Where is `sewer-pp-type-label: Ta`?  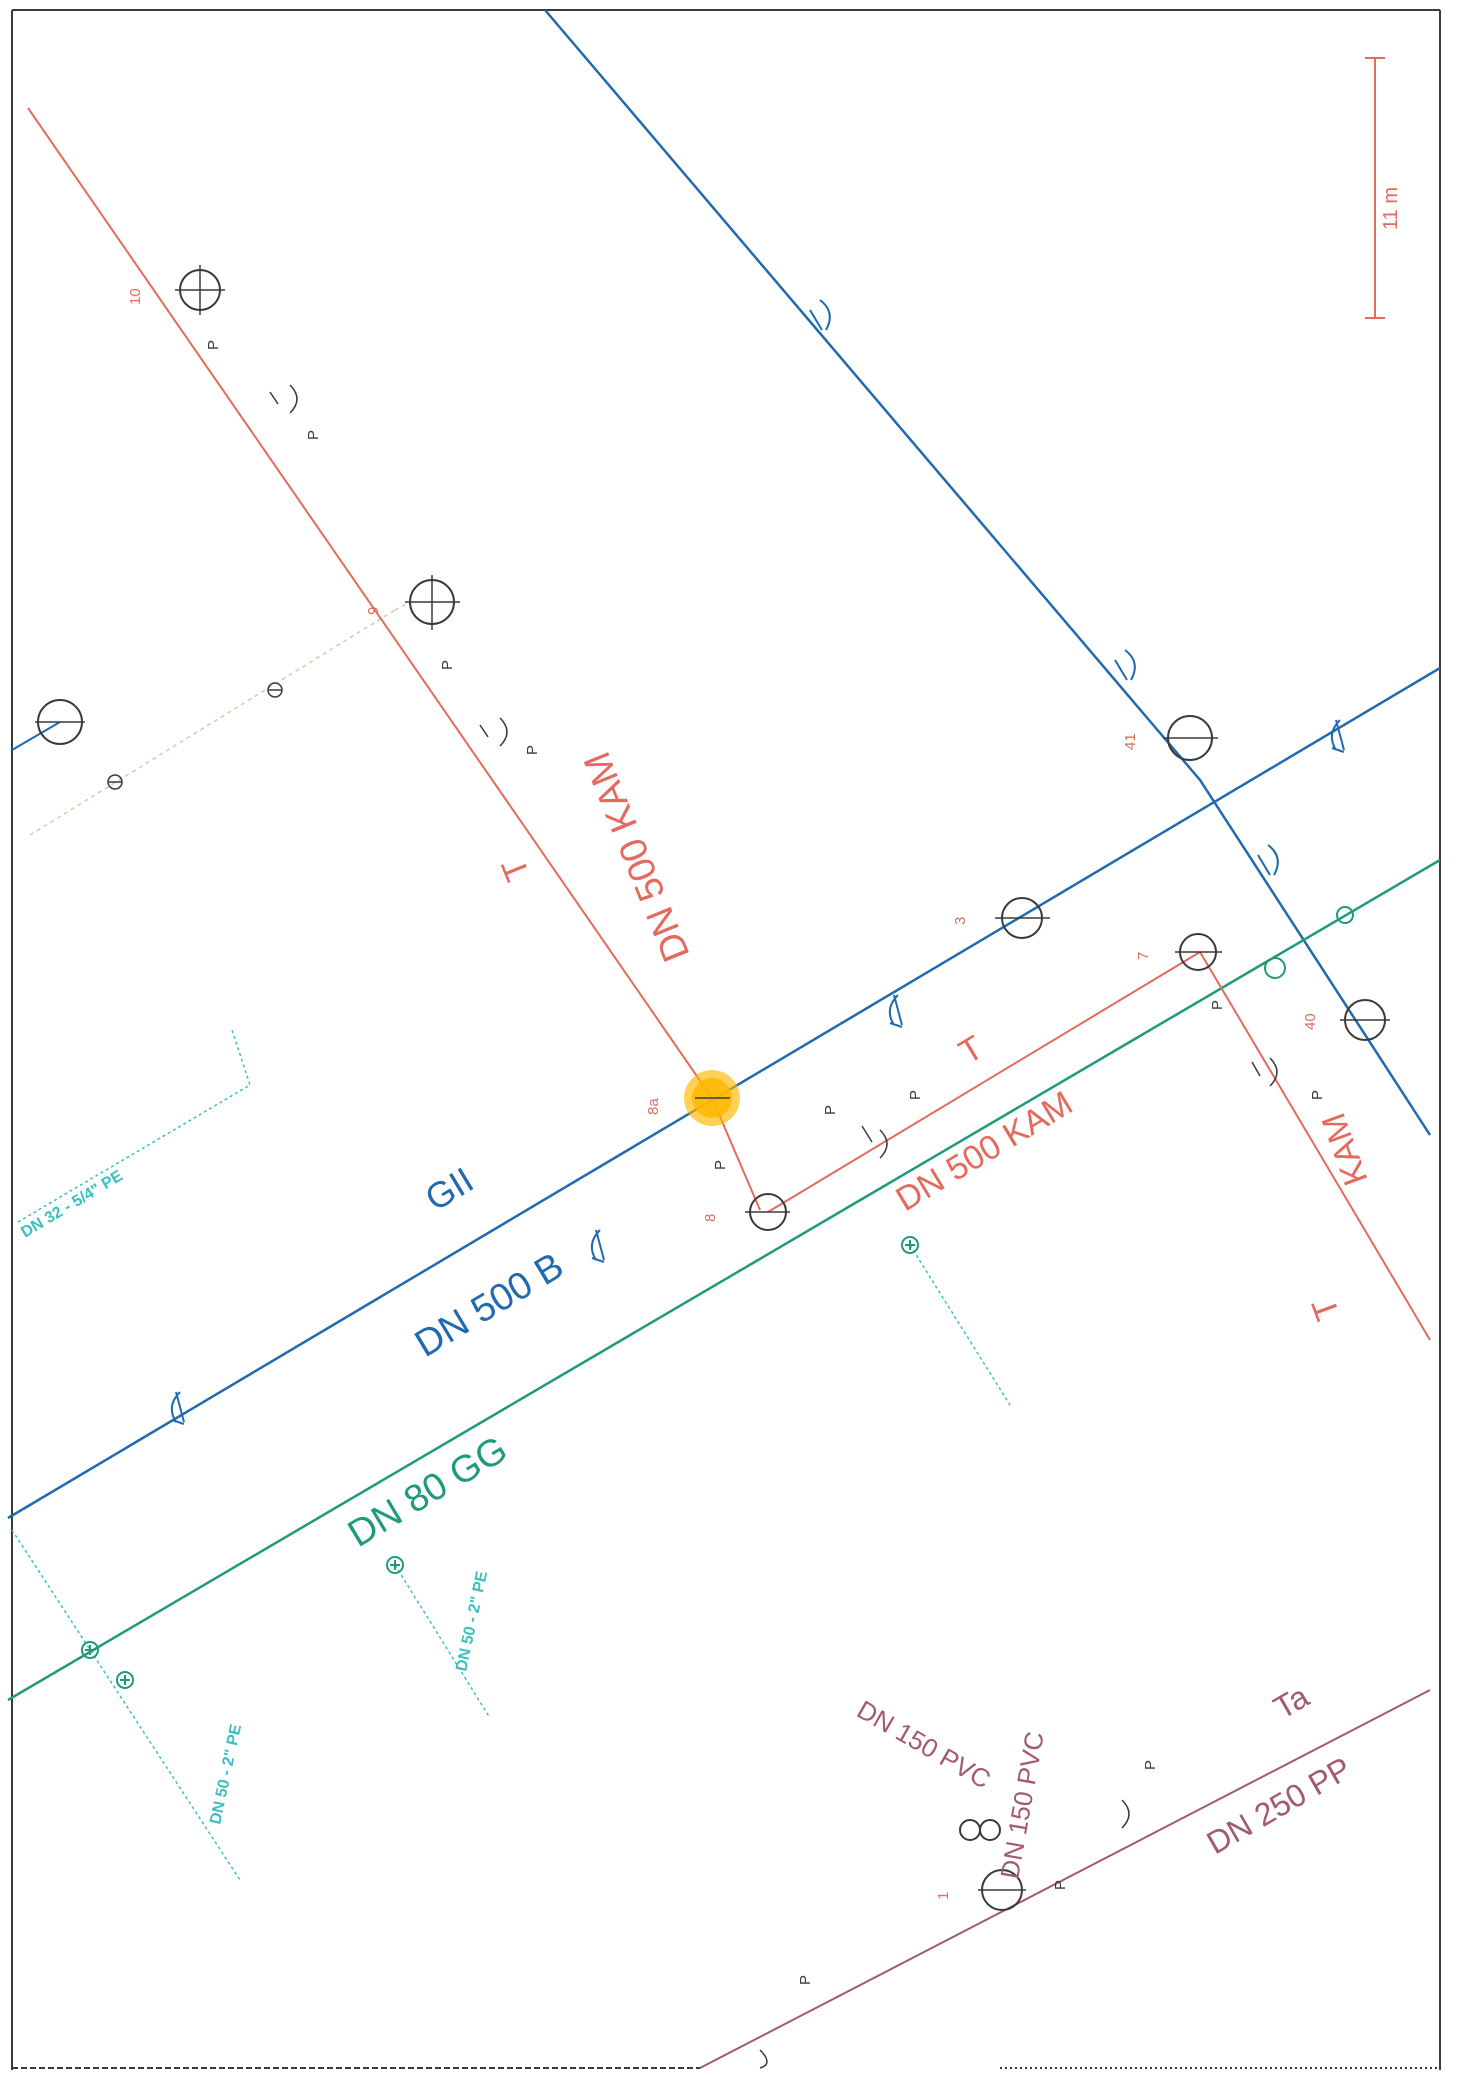 sewer-pp-type-label: Ta is located at coordinates (1291, 1702).